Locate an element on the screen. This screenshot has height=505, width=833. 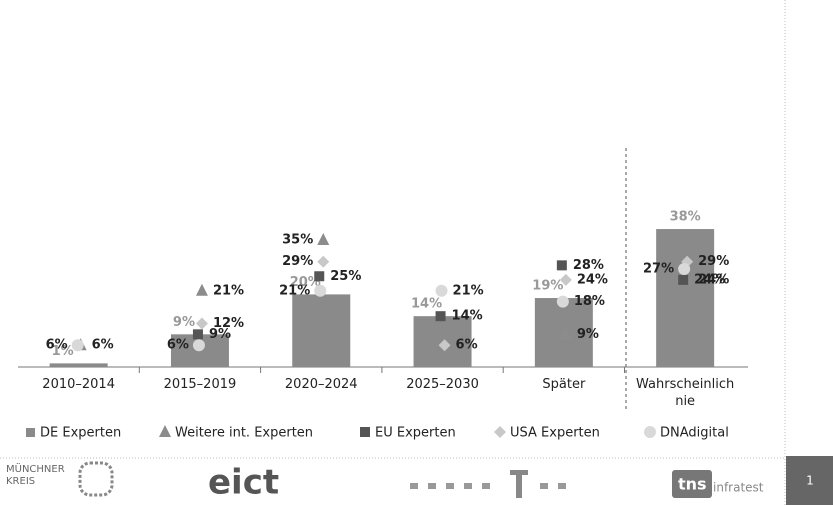
logo-eict: eict is located at coordinates (243, 483).